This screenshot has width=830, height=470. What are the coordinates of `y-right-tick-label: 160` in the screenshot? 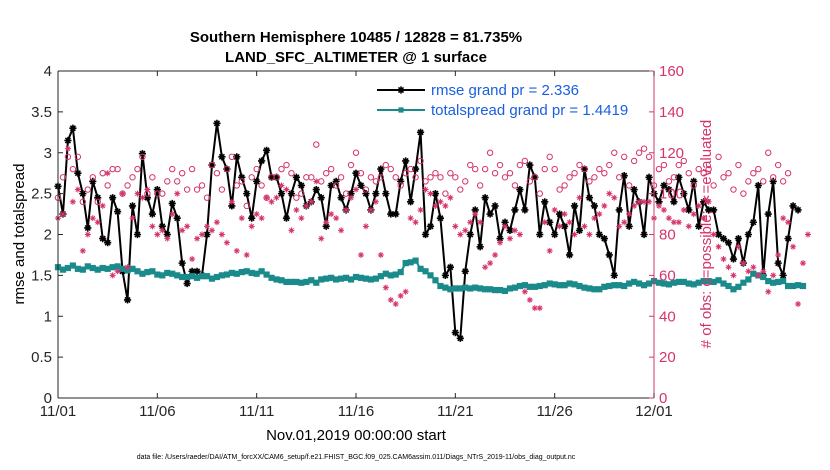 It's located at (671, 71).